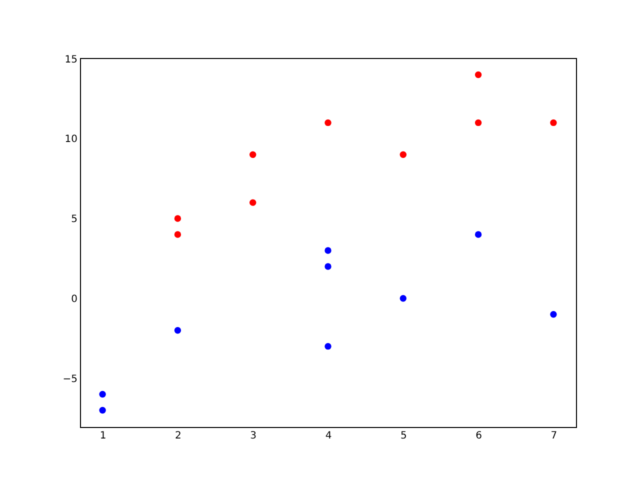 The image size is (640, 480). Describe the element at coordinates (74, 220) in the screenshot. I see `y-tick-label: 5` at that location.